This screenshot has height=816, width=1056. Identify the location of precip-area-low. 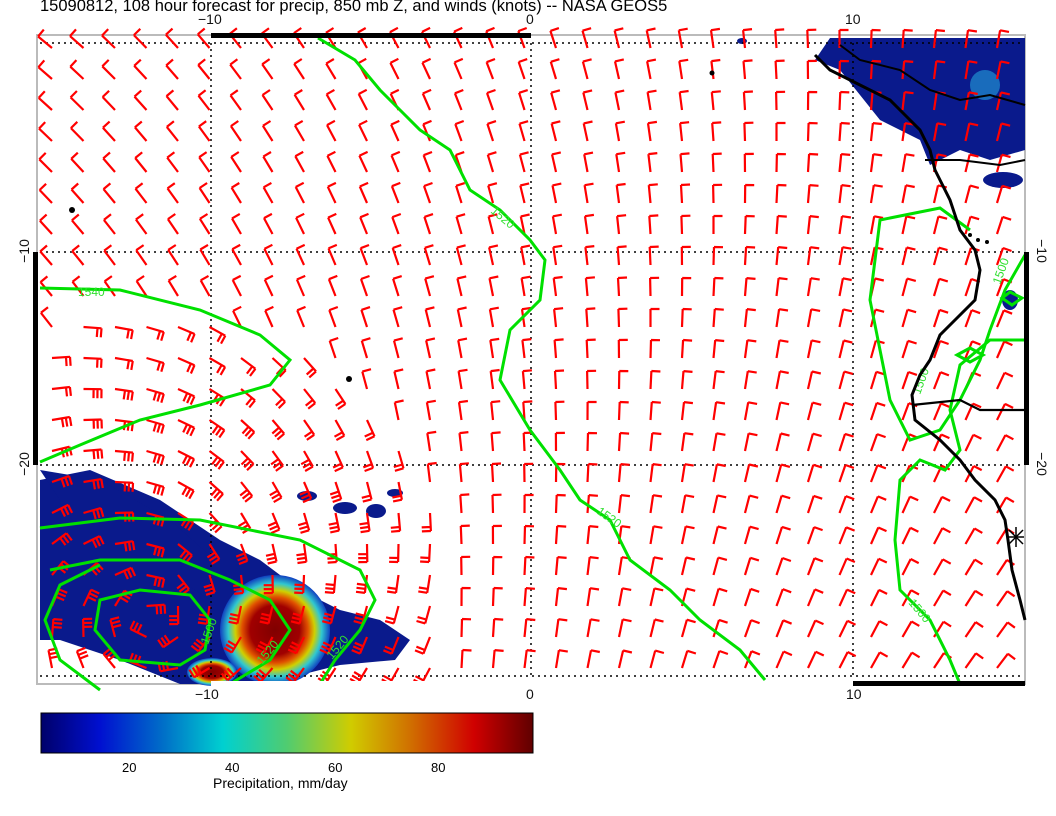
(175, 617).